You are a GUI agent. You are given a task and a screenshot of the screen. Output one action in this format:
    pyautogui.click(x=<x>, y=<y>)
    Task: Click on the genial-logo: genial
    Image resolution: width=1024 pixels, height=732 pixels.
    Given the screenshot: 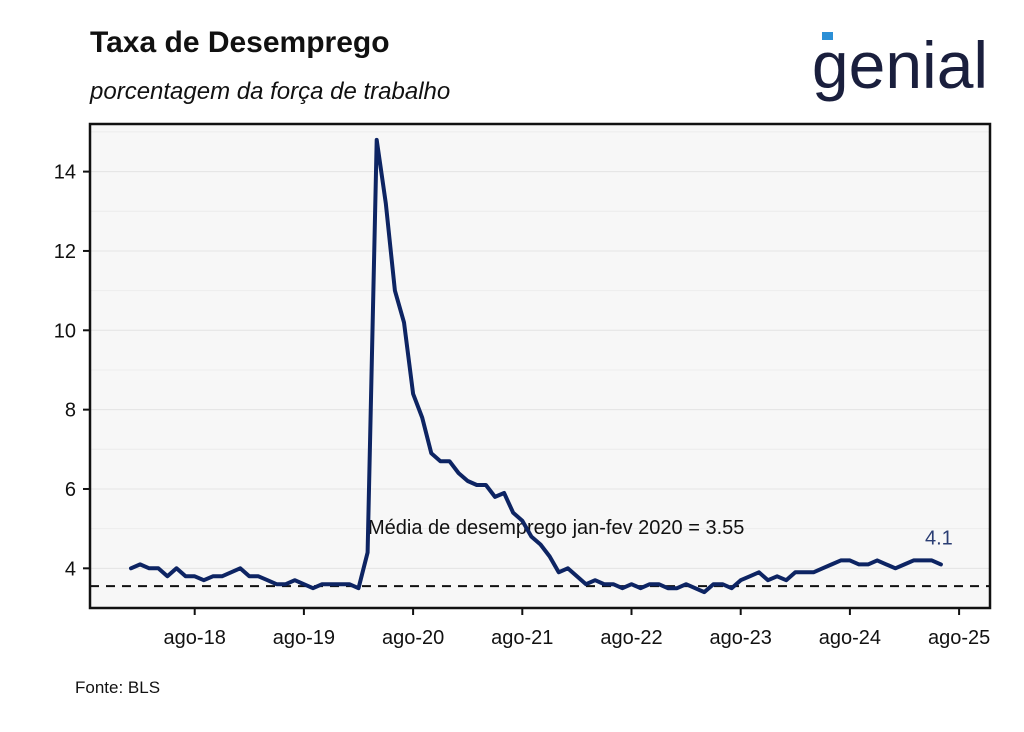 What is the action you would take?
    pyautogui.click(x=900, y=66)
    